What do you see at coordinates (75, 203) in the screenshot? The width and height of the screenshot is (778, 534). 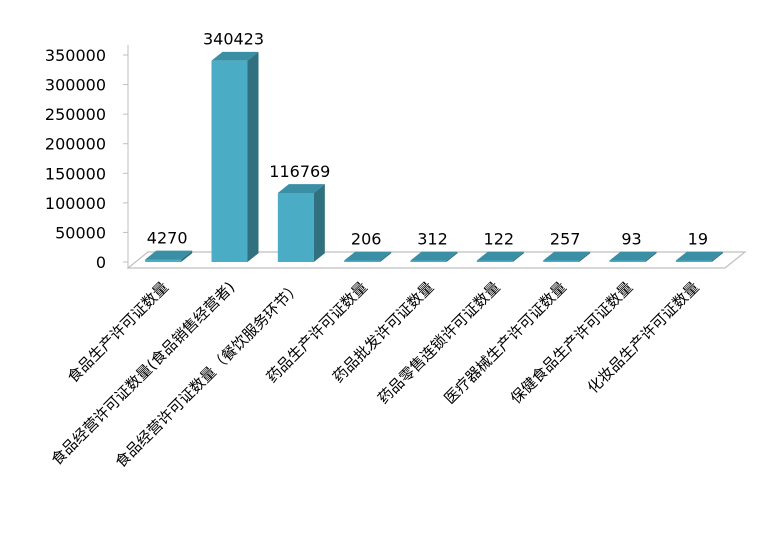 I see `y-tick-label: 100000` at bounding box center [75, 203].